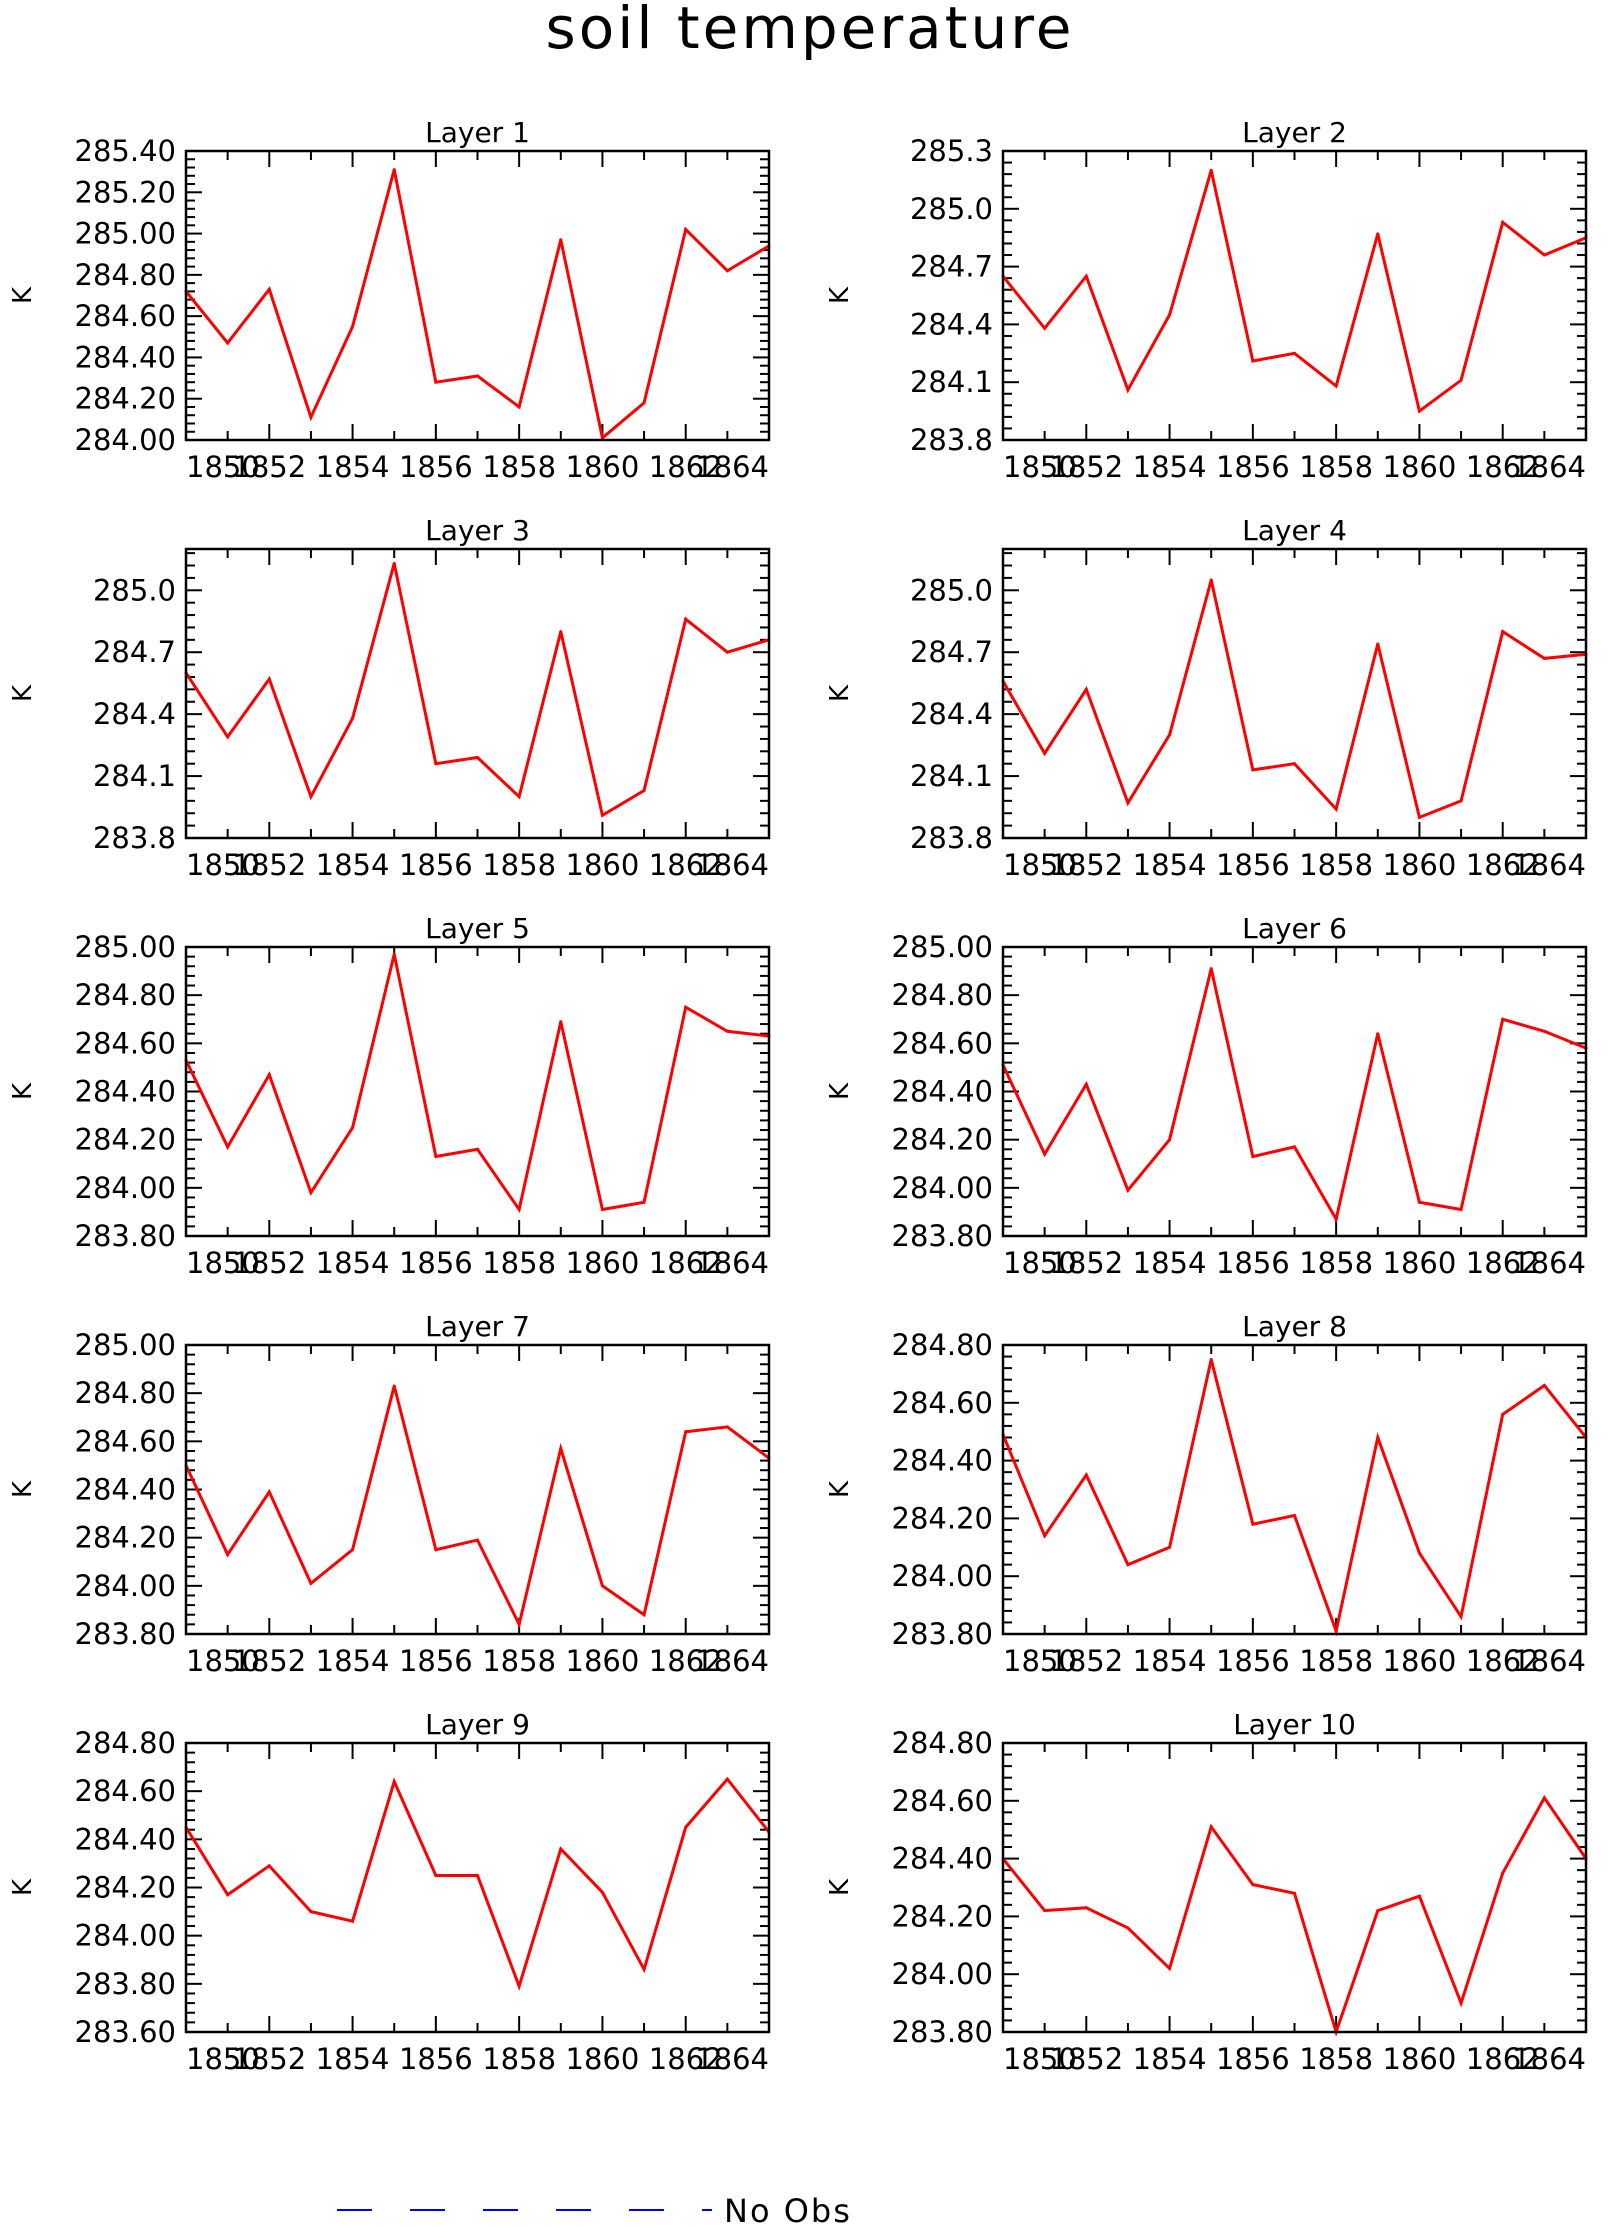 This screenshot has width=1620, height=2227. What do you see at coordinates (951, 151) in the screenshot?
I see `y-tick-label: 285.3` at bounding box center [951, 151].